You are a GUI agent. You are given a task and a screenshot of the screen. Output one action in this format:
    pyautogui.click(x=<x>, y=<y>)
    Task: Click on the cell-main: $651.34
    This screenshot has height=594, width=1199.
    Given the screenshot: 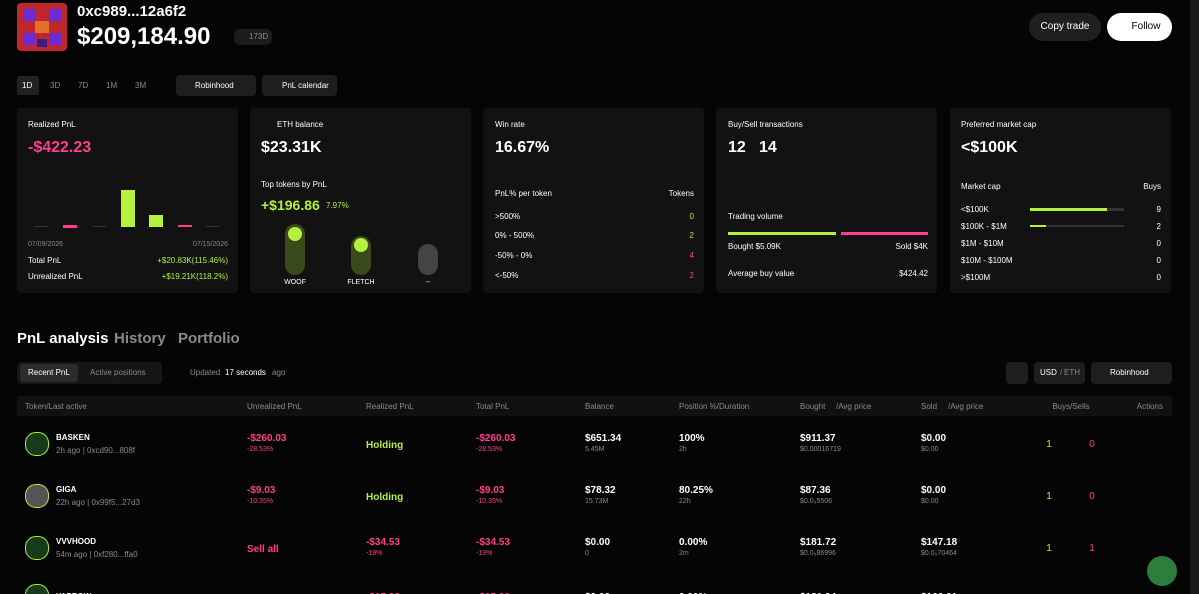 What is the action you would take?
    pyautogui.click(x=603, y=438)
    